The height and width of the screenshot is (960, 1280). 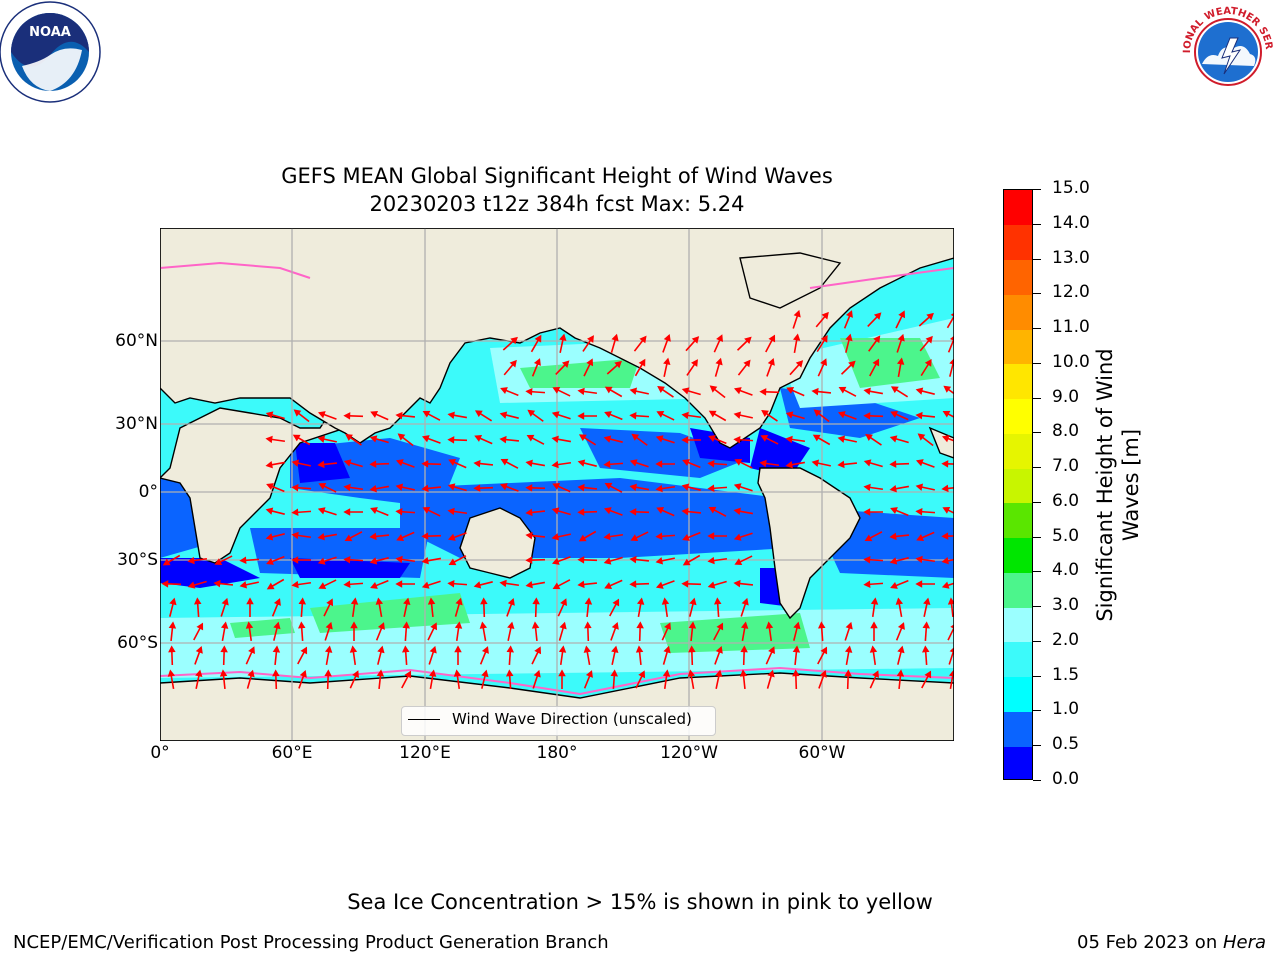 I want to click on legend-line-swatch, so click(x=424, y=719).